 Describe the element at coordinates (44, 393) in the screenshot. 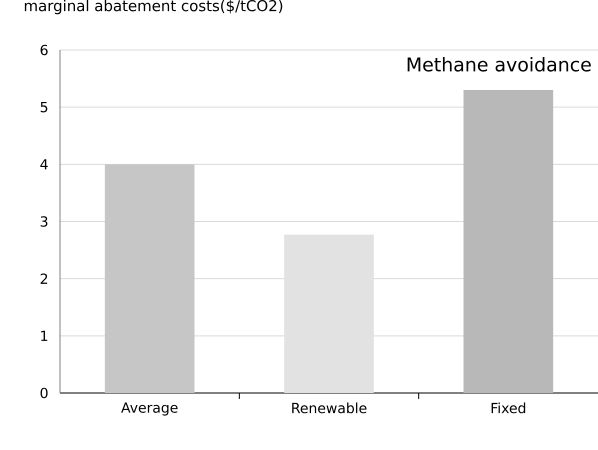

I see `y-tick-label: 0` at that location.